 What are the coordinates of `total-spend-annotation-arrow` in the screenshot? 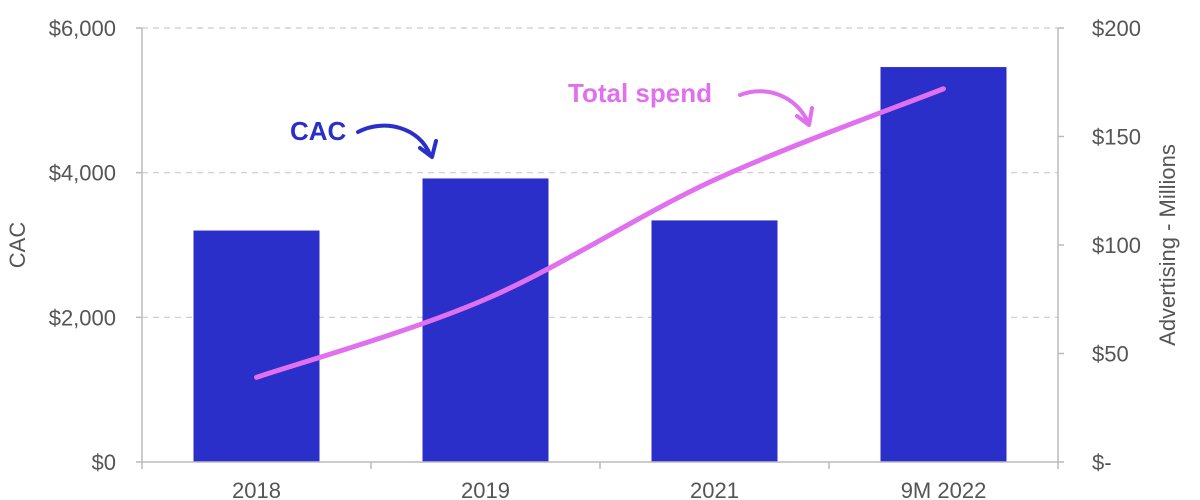 It's located at (776, 108).